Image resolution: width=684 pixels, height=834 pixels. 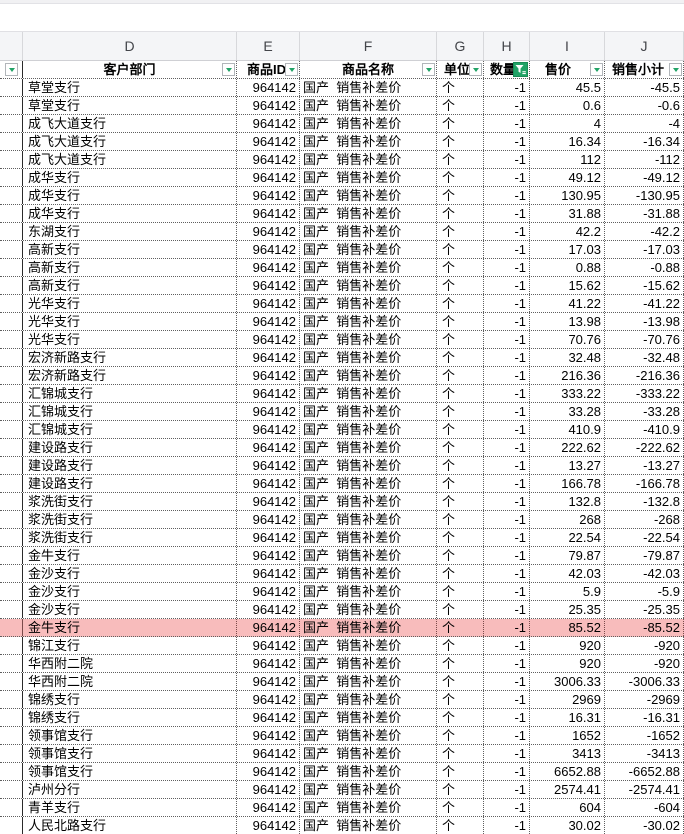 What do you see at coordinates (130, 789) in the screenshot?
I see `cell-customer-dept: 泸州分行` at bounding box center [130, 789].